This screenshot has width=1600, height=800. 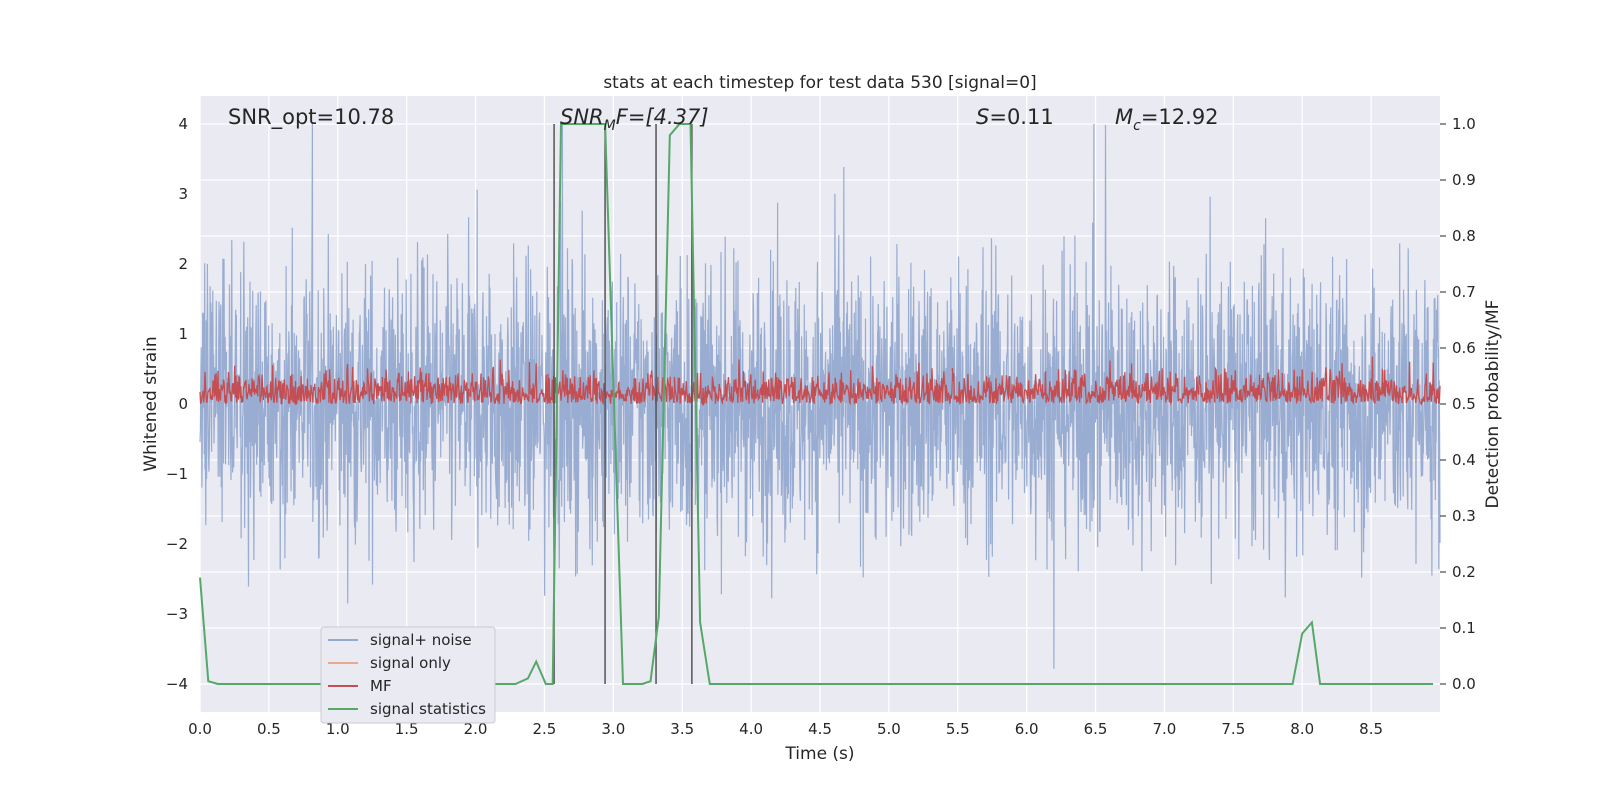 What do you see at coordinates (1371, 729) in the screenshot?
I see `x-tick-label: 8.5` at bounding box center [1371, 729].